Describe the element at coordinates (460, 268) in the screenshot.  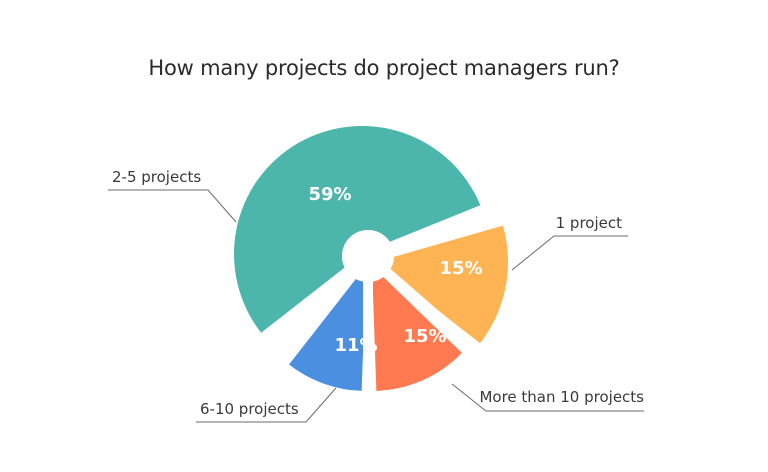
I see `value-label-1-project: 15%` at that location.